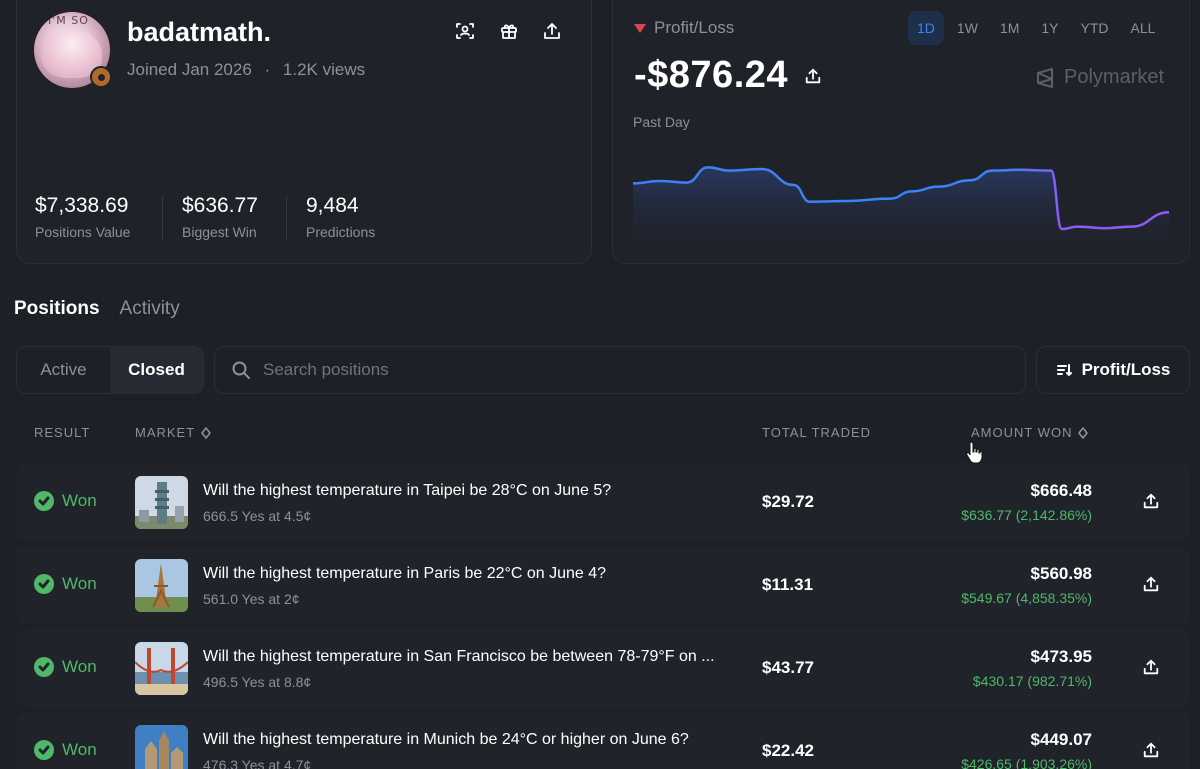 The image size is (1200, 769). I want to click on range-1w: 1W, so click(967, 28).